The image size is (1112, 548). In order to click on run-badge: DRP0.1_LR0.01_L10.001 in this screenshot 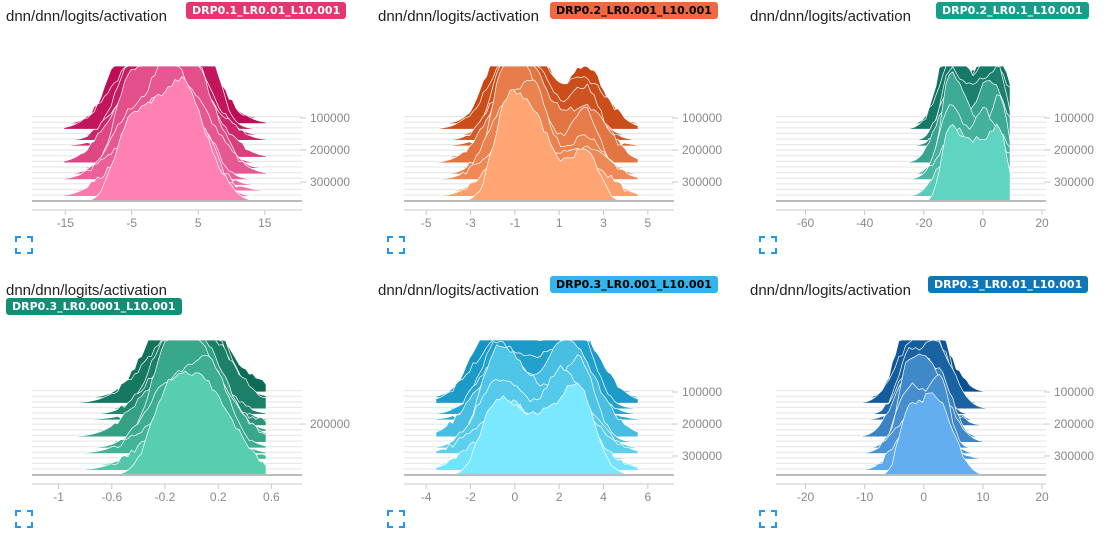, I will do `click(266, 10)`.